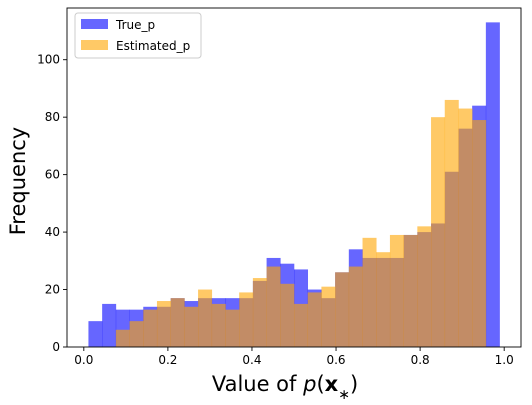 This screenshot has height=405, width=532. Describe the element at coordinates (52, 175) in the screenshot. I see `y-tick-label: 60` at that location.